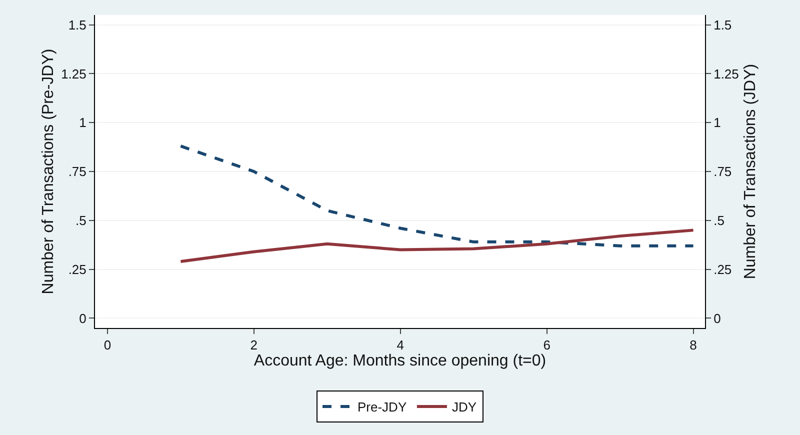 This screenshot has height=435, width=800. I want to click on y2-tick-label: 1.25, so click(726, 74).